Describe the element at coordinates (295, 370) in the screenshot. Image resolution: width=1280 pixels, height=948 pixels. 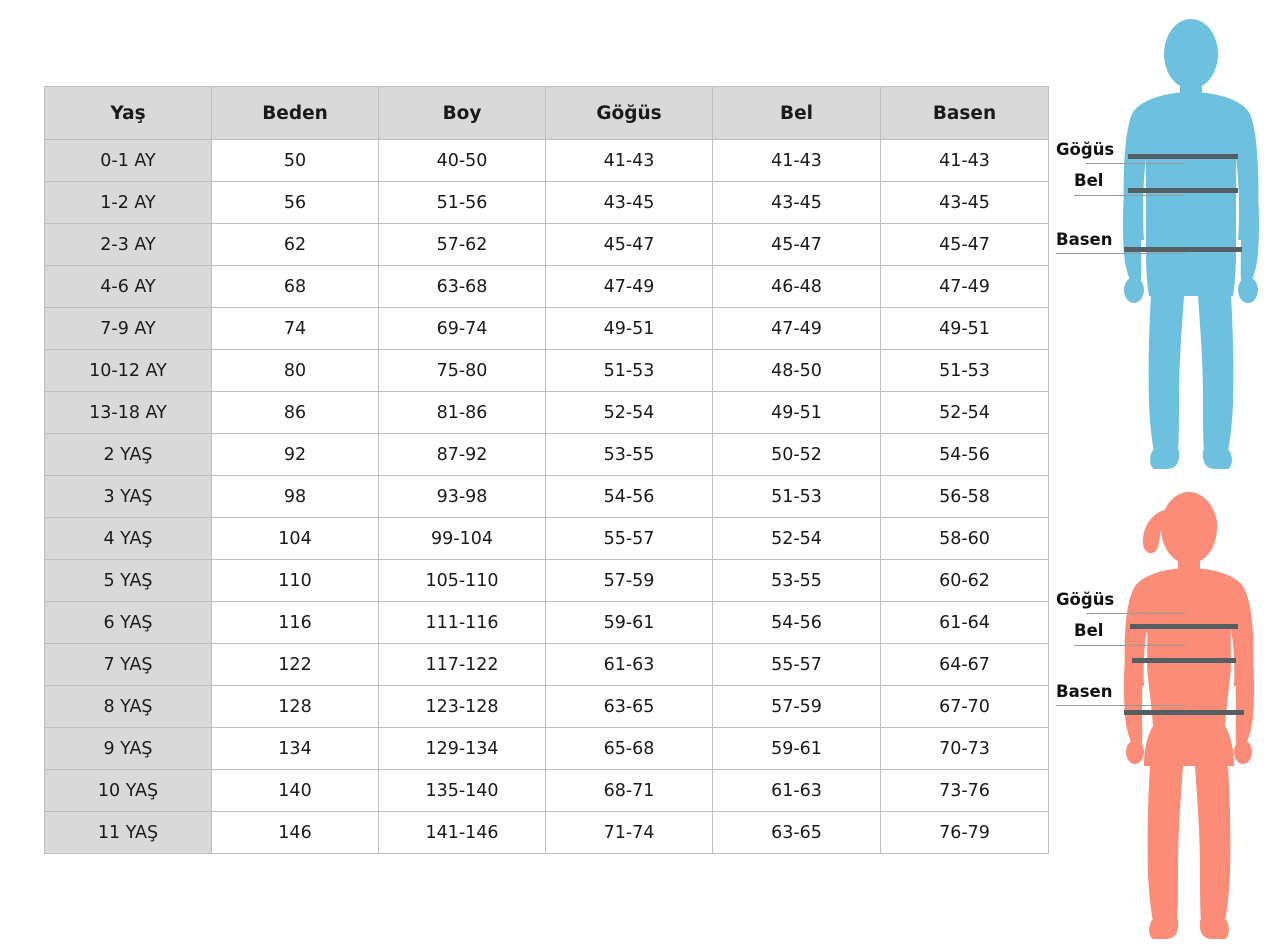
I see `cell-size: 80` at that location.